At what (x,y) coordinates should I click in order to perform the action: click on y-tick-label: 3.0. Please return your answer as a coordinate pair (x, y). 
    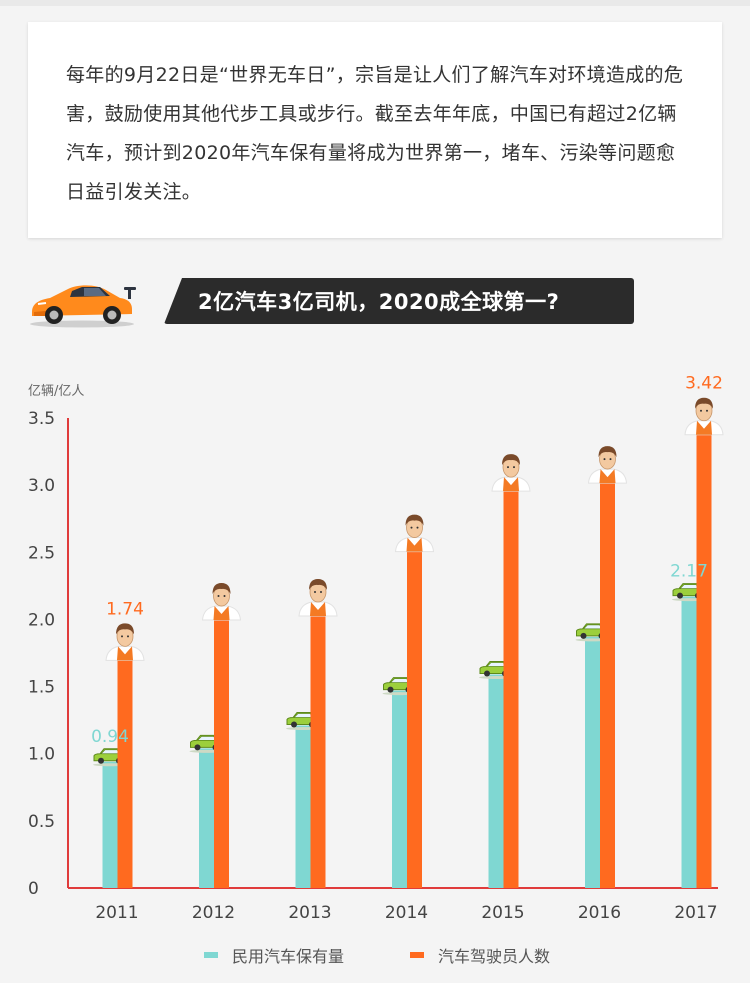
    Looking at the image, I should click on (41, 486).